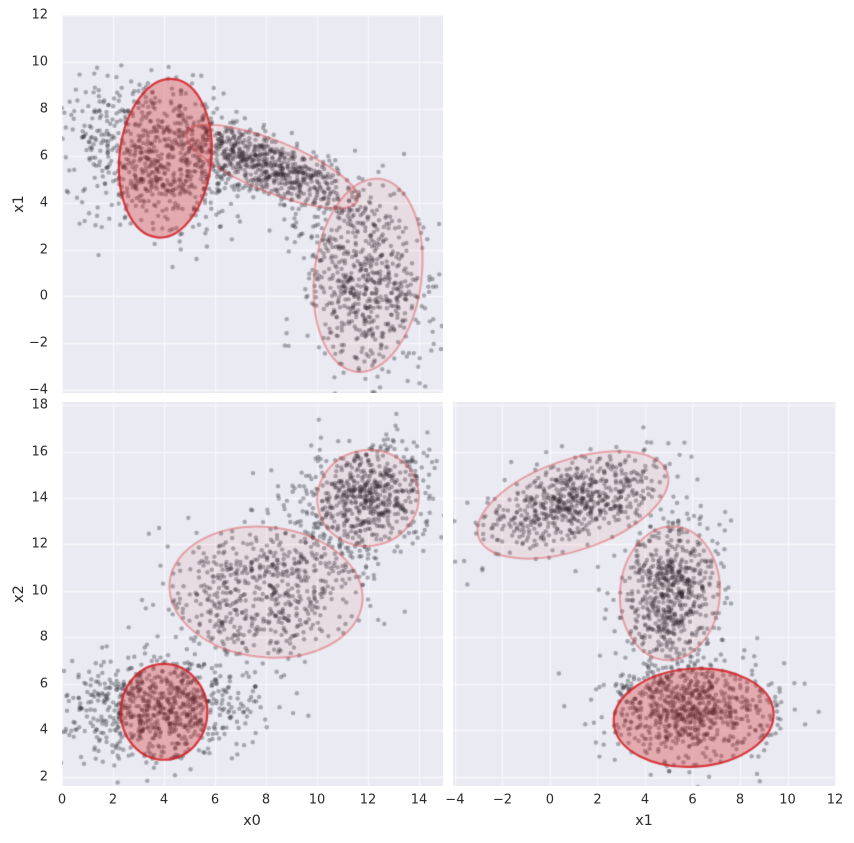 The height and width of the screenshot is (843, 854). I want to click on x-axis-label-x1: x1, so click(644, 820).